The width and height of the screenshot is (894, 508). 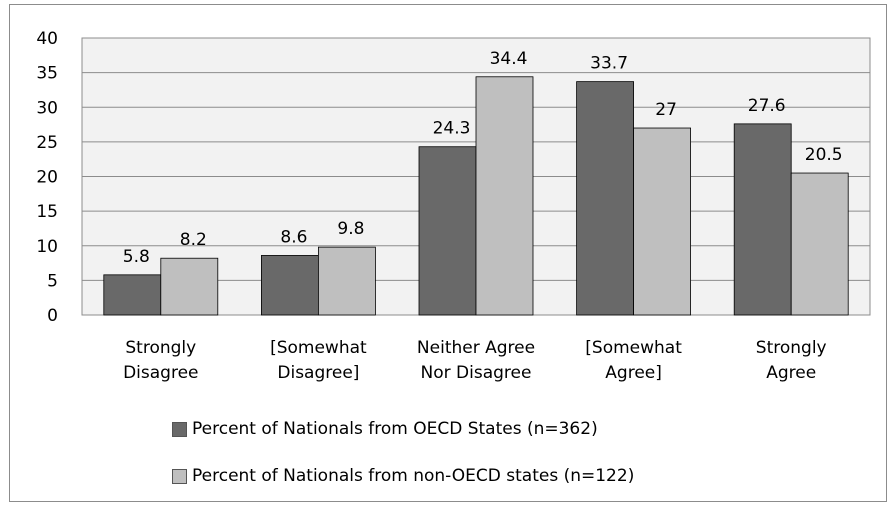 I want to click on x-tick-label: Strongly Agree, so click(x=791, y=360).